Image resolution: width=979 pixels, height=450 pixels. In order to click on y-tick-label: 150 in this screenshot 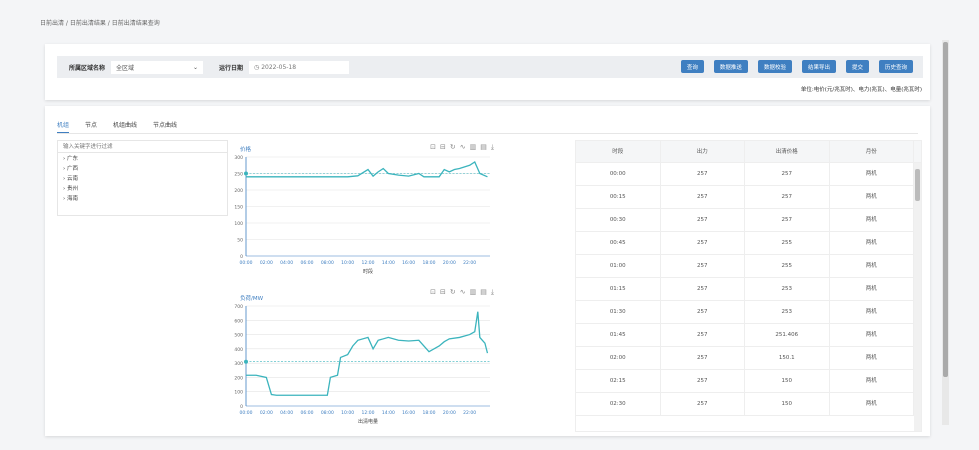, I will do `click(238, 208)`.